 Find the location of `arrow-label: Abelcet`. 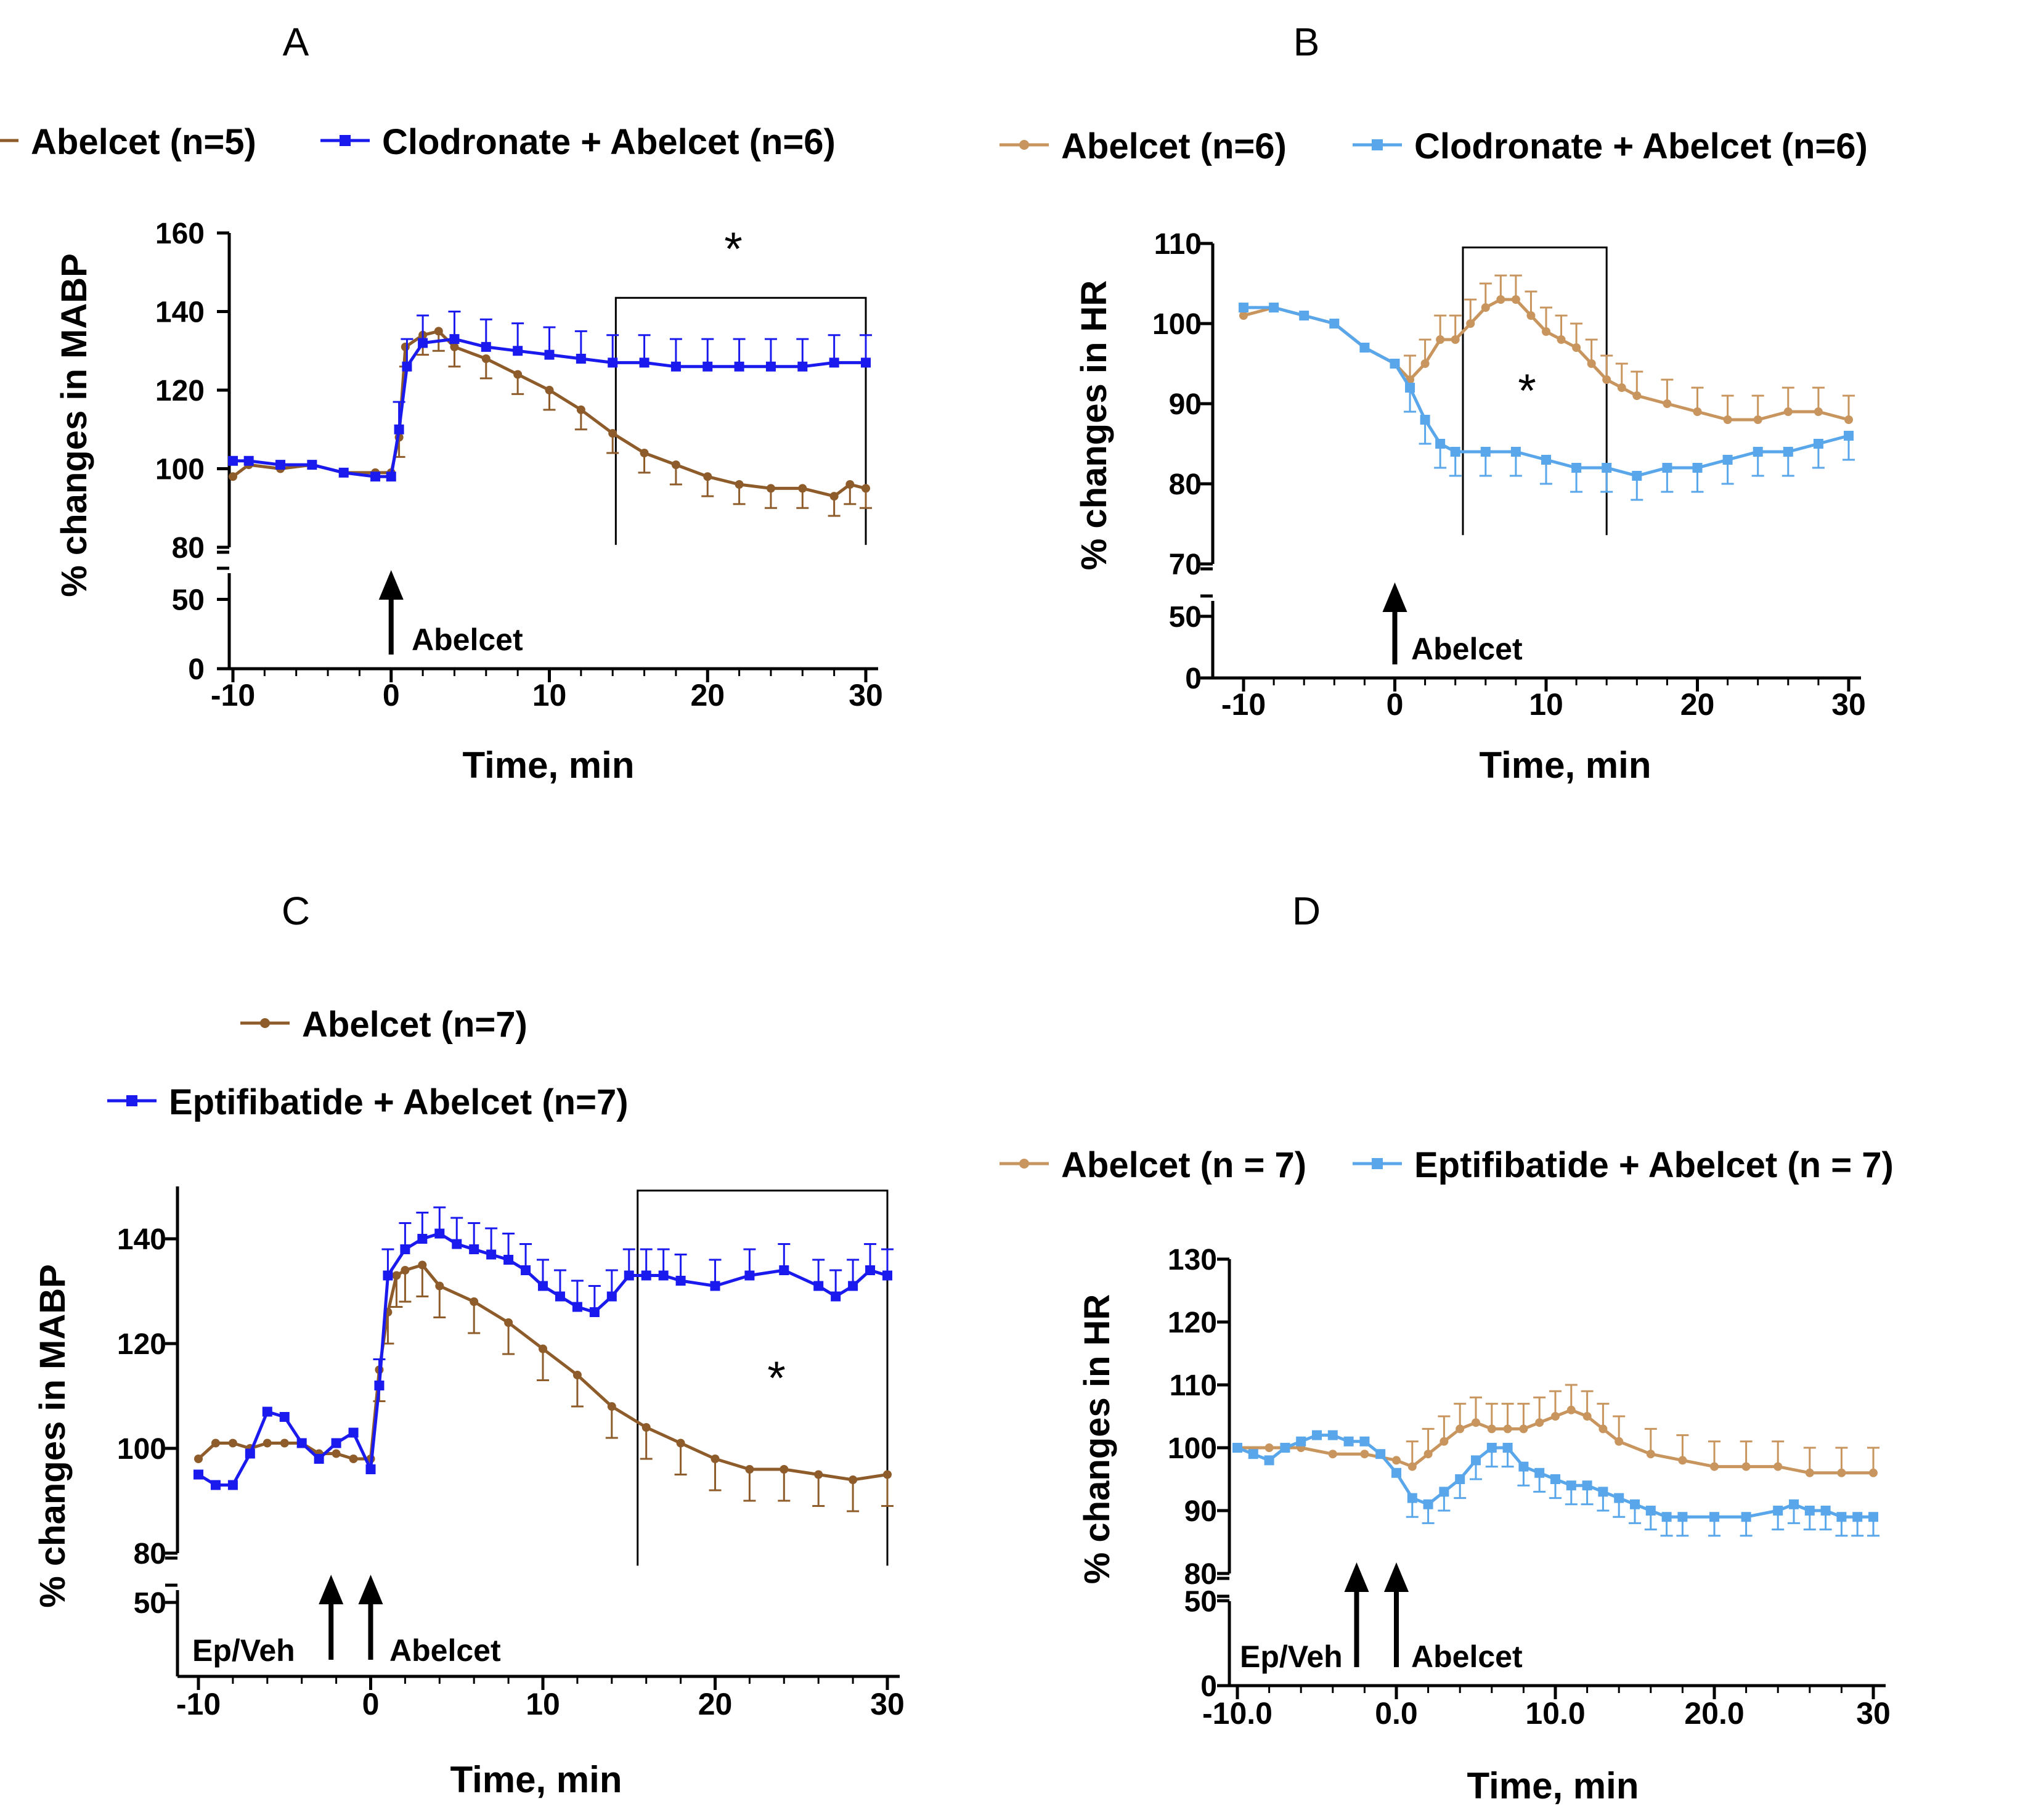

arrow-label: Abelcet is located at coordinates (445, 1650).